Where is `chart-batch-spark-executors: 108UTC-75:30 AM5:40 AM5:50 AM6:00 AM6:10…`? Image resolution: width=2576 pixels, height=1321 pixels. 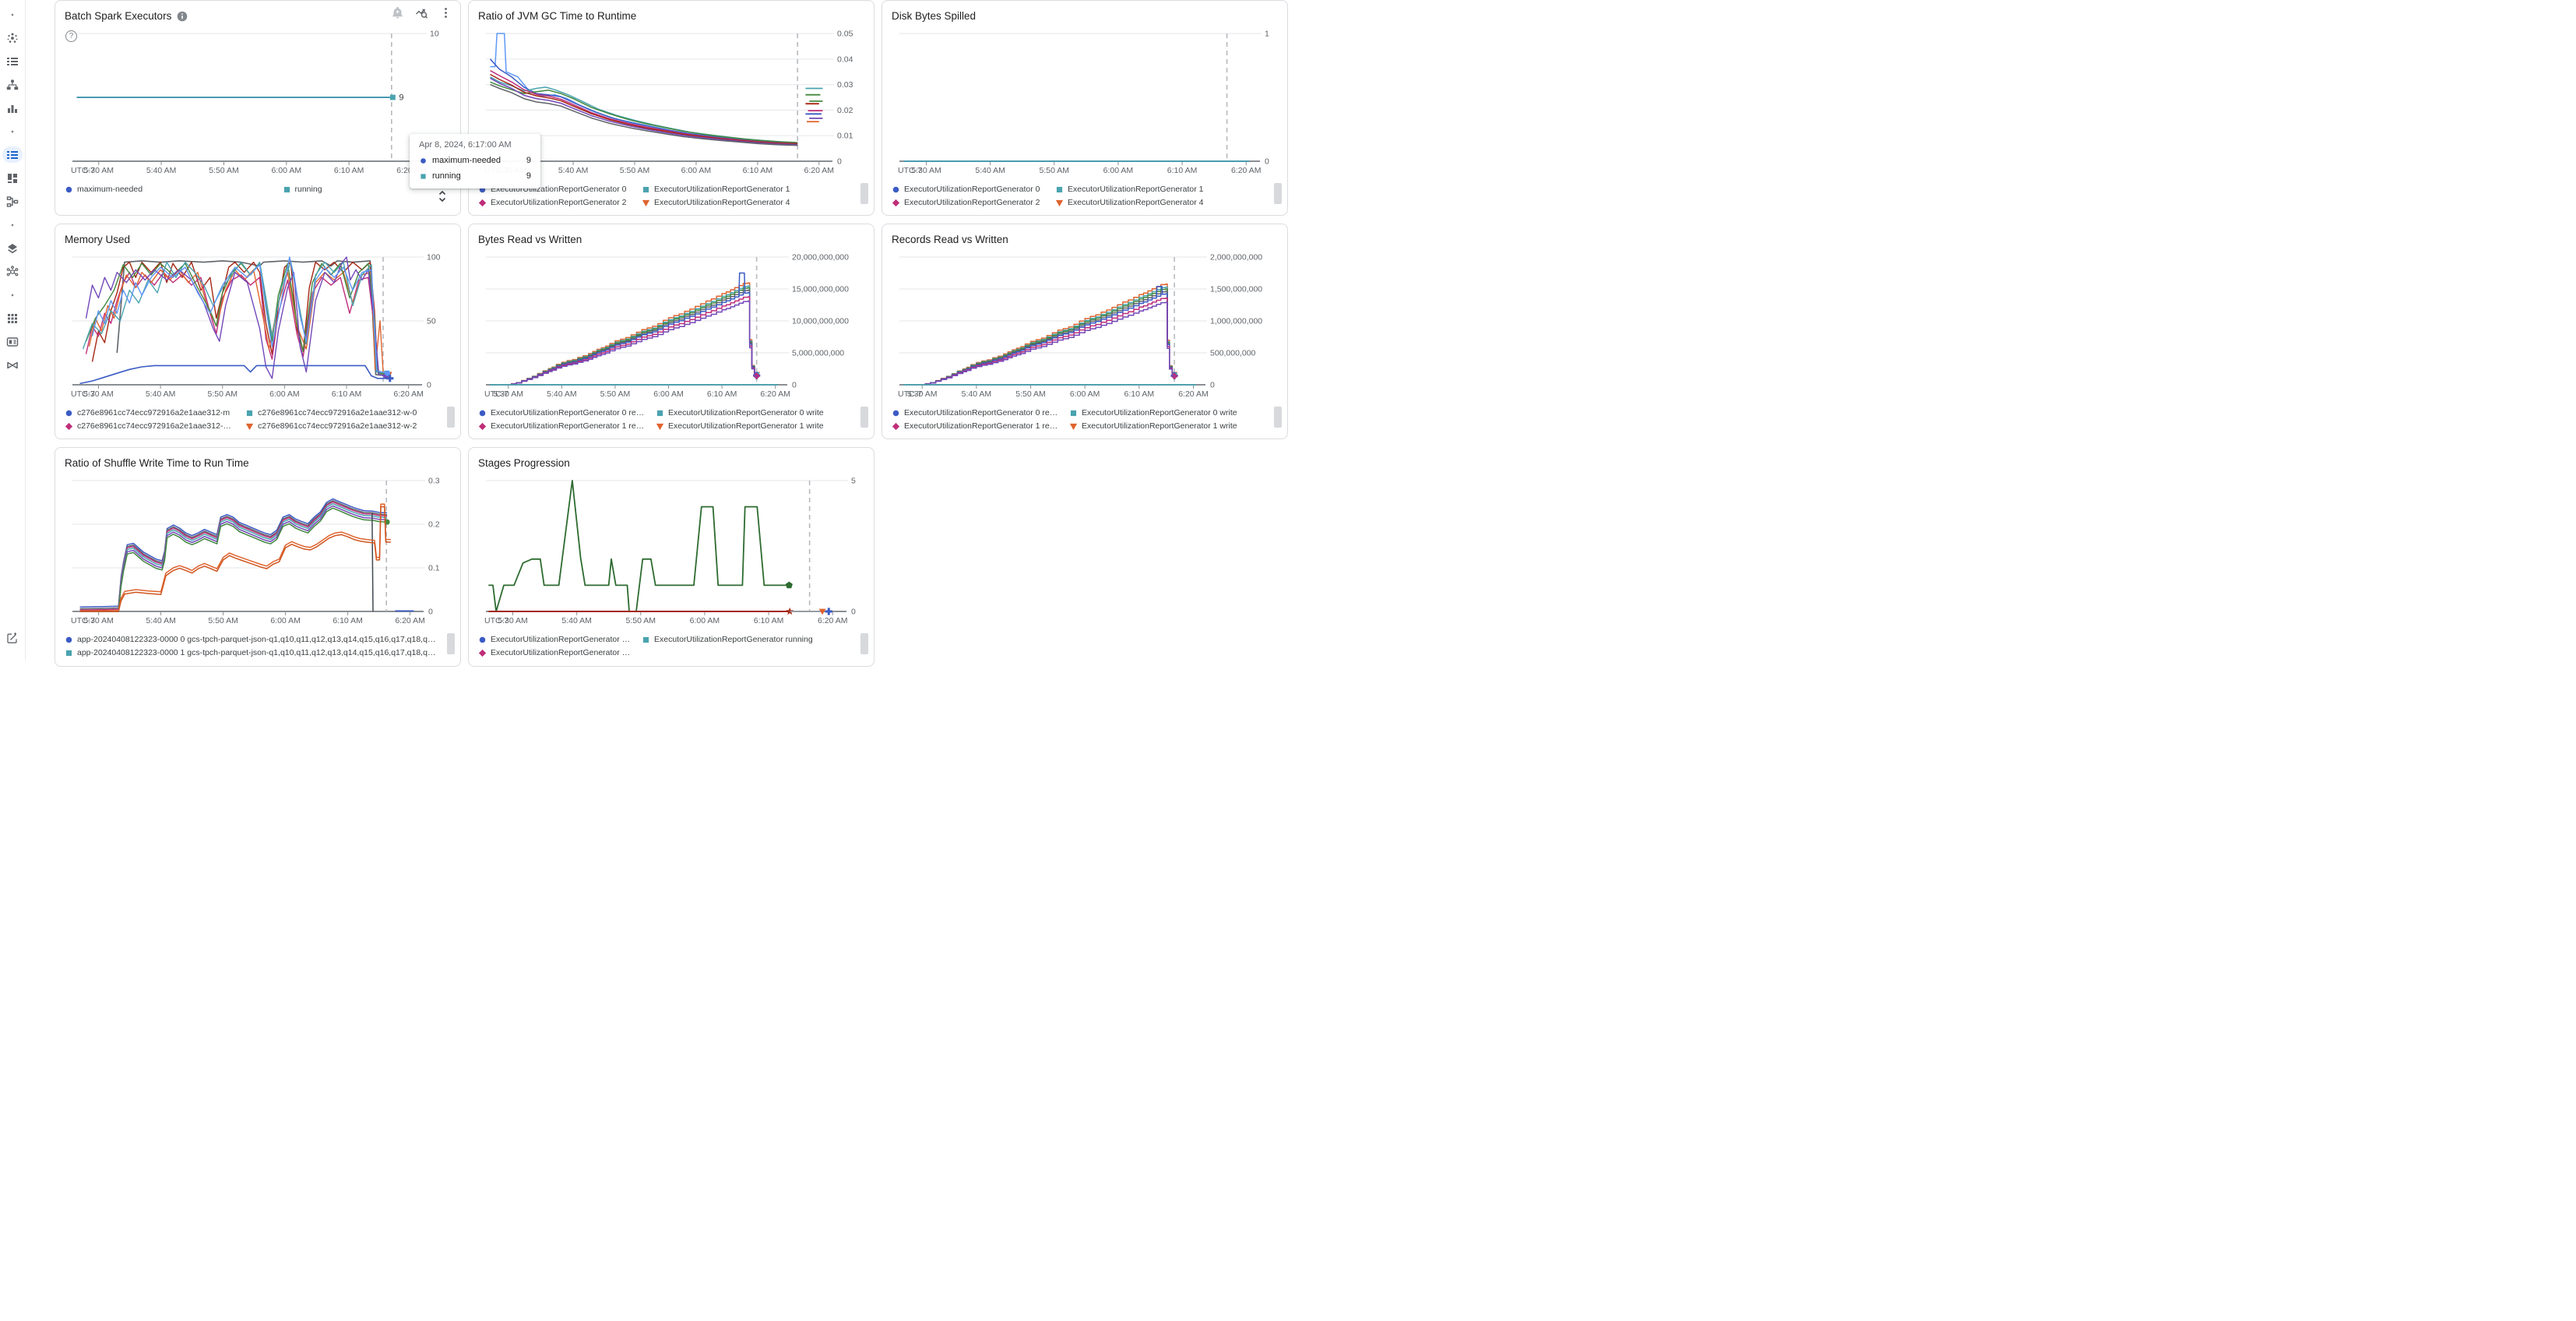
chart-batch-spark-executors: 108UTC-75:30 AM5:40 AM5:50 AM6:00 AM6:10… is located at coordinates (258, 102).